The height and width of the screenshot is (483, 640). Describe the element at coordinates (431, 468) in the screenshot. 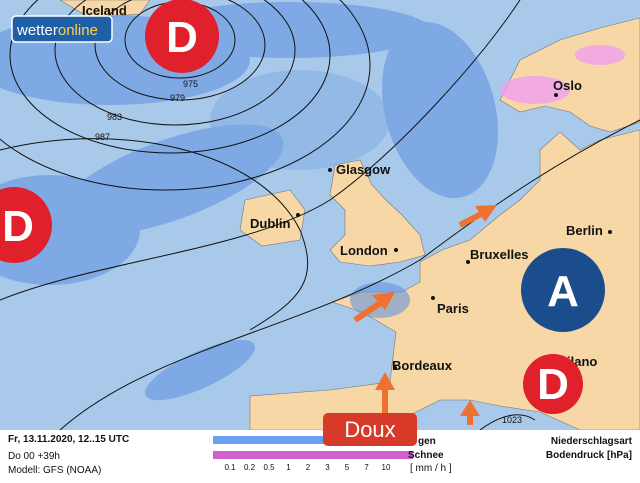

I see `legend-unit: [ mm / h ]` at that location.